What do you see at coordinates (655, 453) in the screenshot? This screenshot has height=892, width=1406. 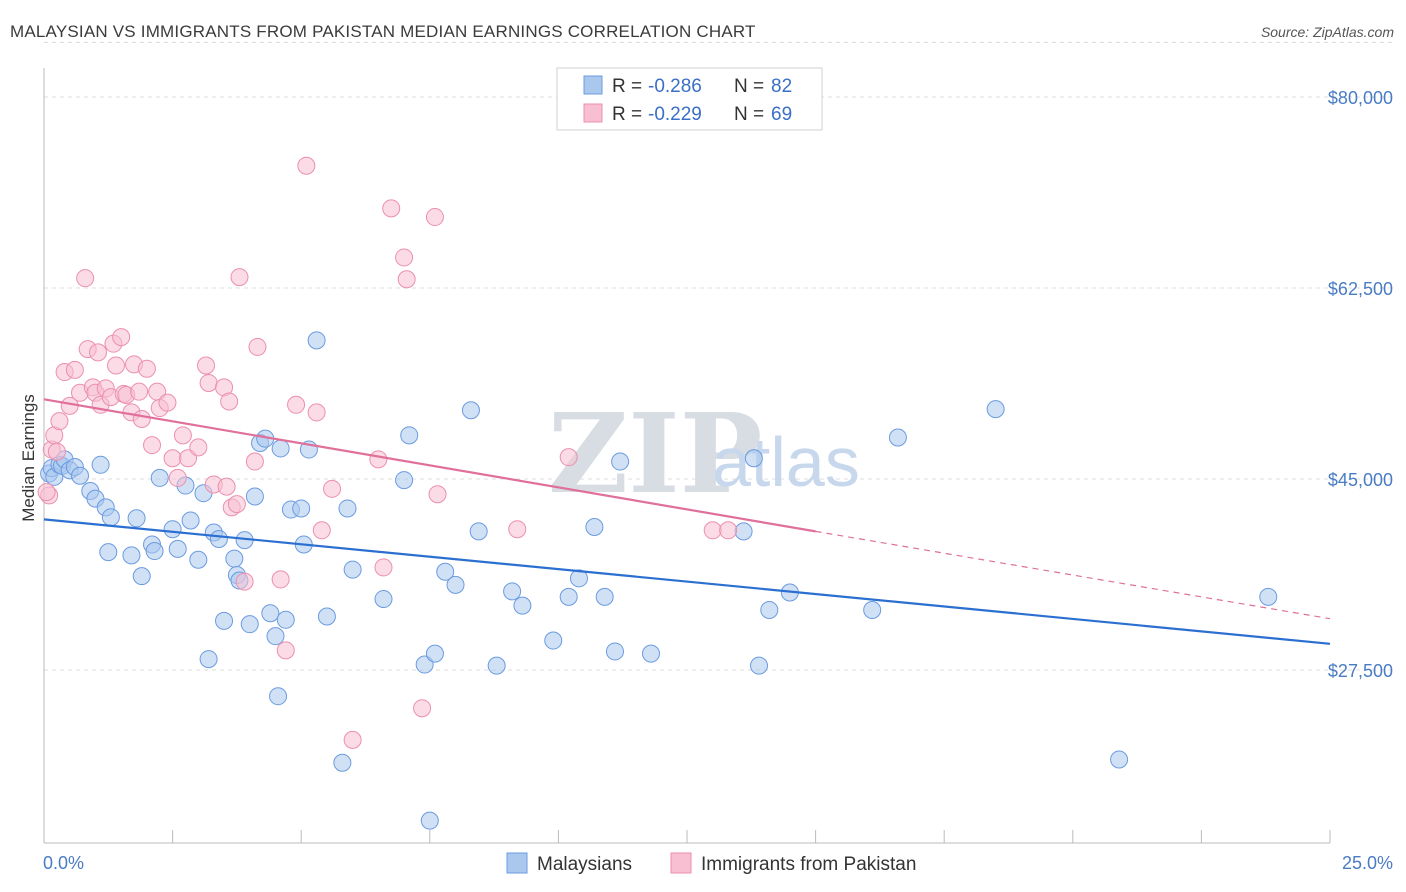 I see `watermark-zip: ZIP` at bounding box center [655, 453].